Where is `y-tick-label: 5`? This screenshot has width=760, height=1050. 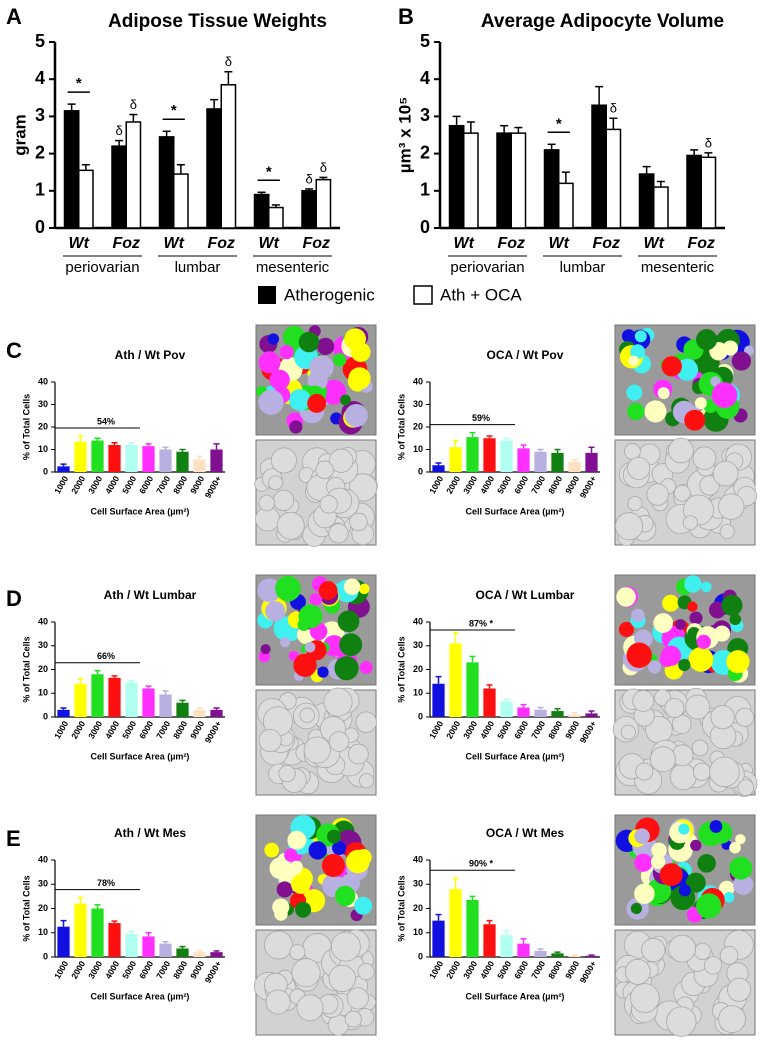
y-tick-label: 5 is located at coordinates (425, 41).